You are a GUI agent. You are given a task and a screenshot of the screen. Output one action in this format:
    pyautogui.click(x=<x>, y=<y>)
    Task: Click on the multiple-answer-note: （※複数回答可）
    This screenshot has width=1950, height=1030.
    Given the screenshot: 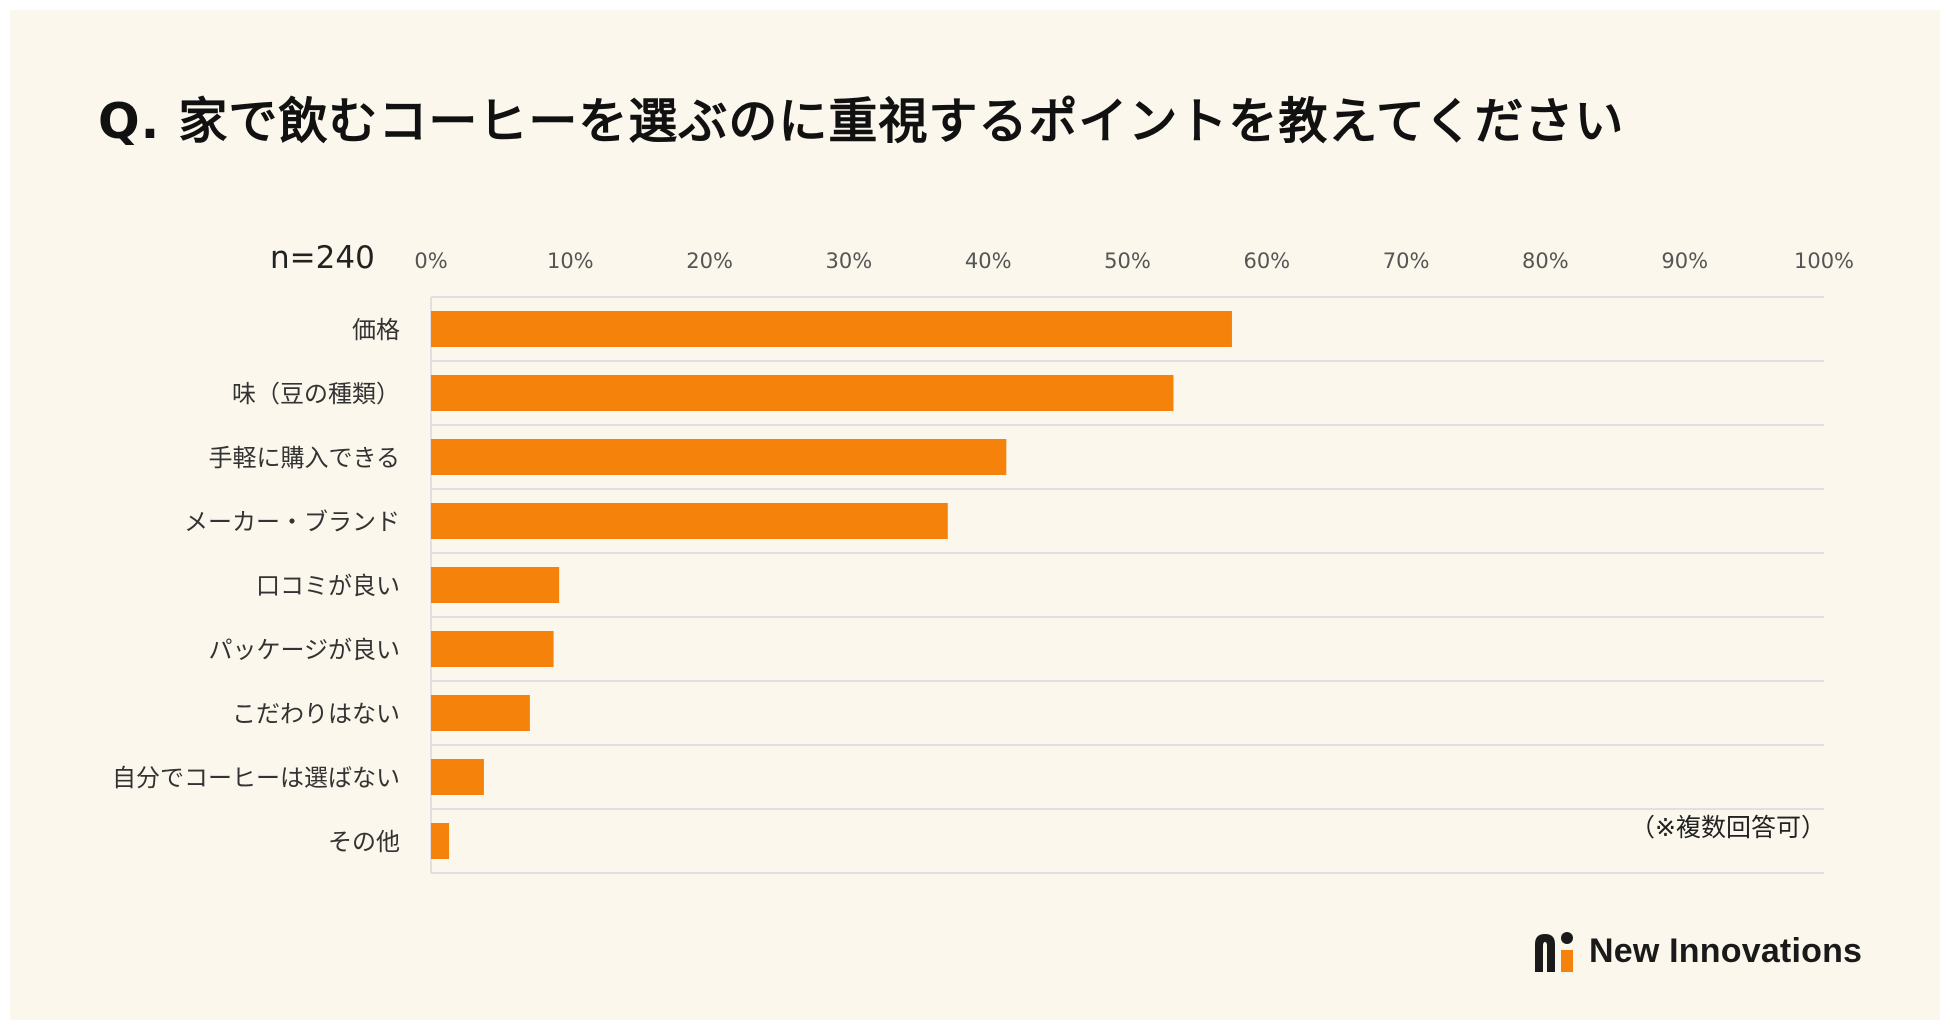 What is the action you would take?
    pyautogui.click(x=1728, y=827)
    